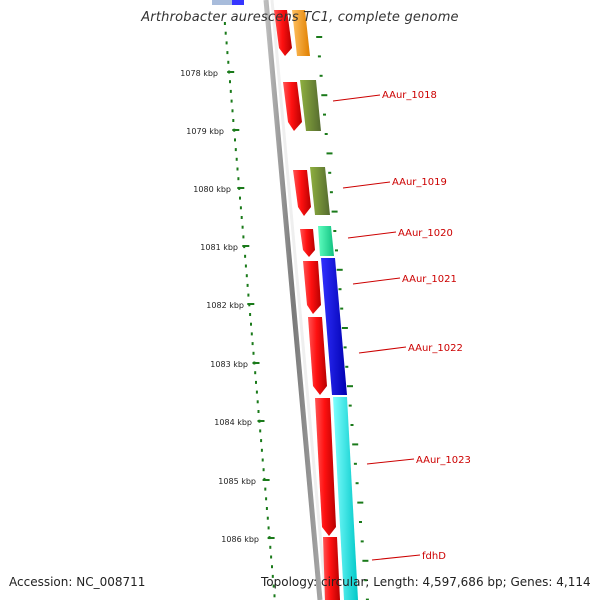  I want to click on gene-label: AAur_1021, so click(429, 279).